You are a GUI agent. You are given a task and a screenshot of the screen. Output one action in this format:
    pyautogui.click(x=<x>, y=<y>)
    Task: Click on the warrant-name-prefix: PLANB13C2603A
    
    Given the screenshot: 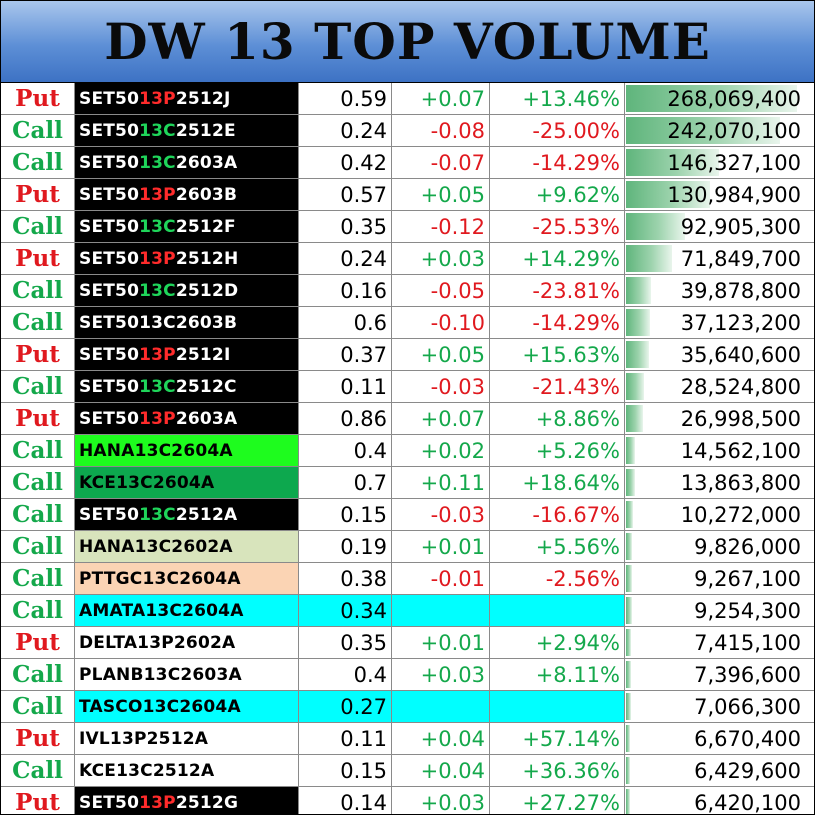 What is the action you would take?
    pyautogui.click(x=160, y=674)
    